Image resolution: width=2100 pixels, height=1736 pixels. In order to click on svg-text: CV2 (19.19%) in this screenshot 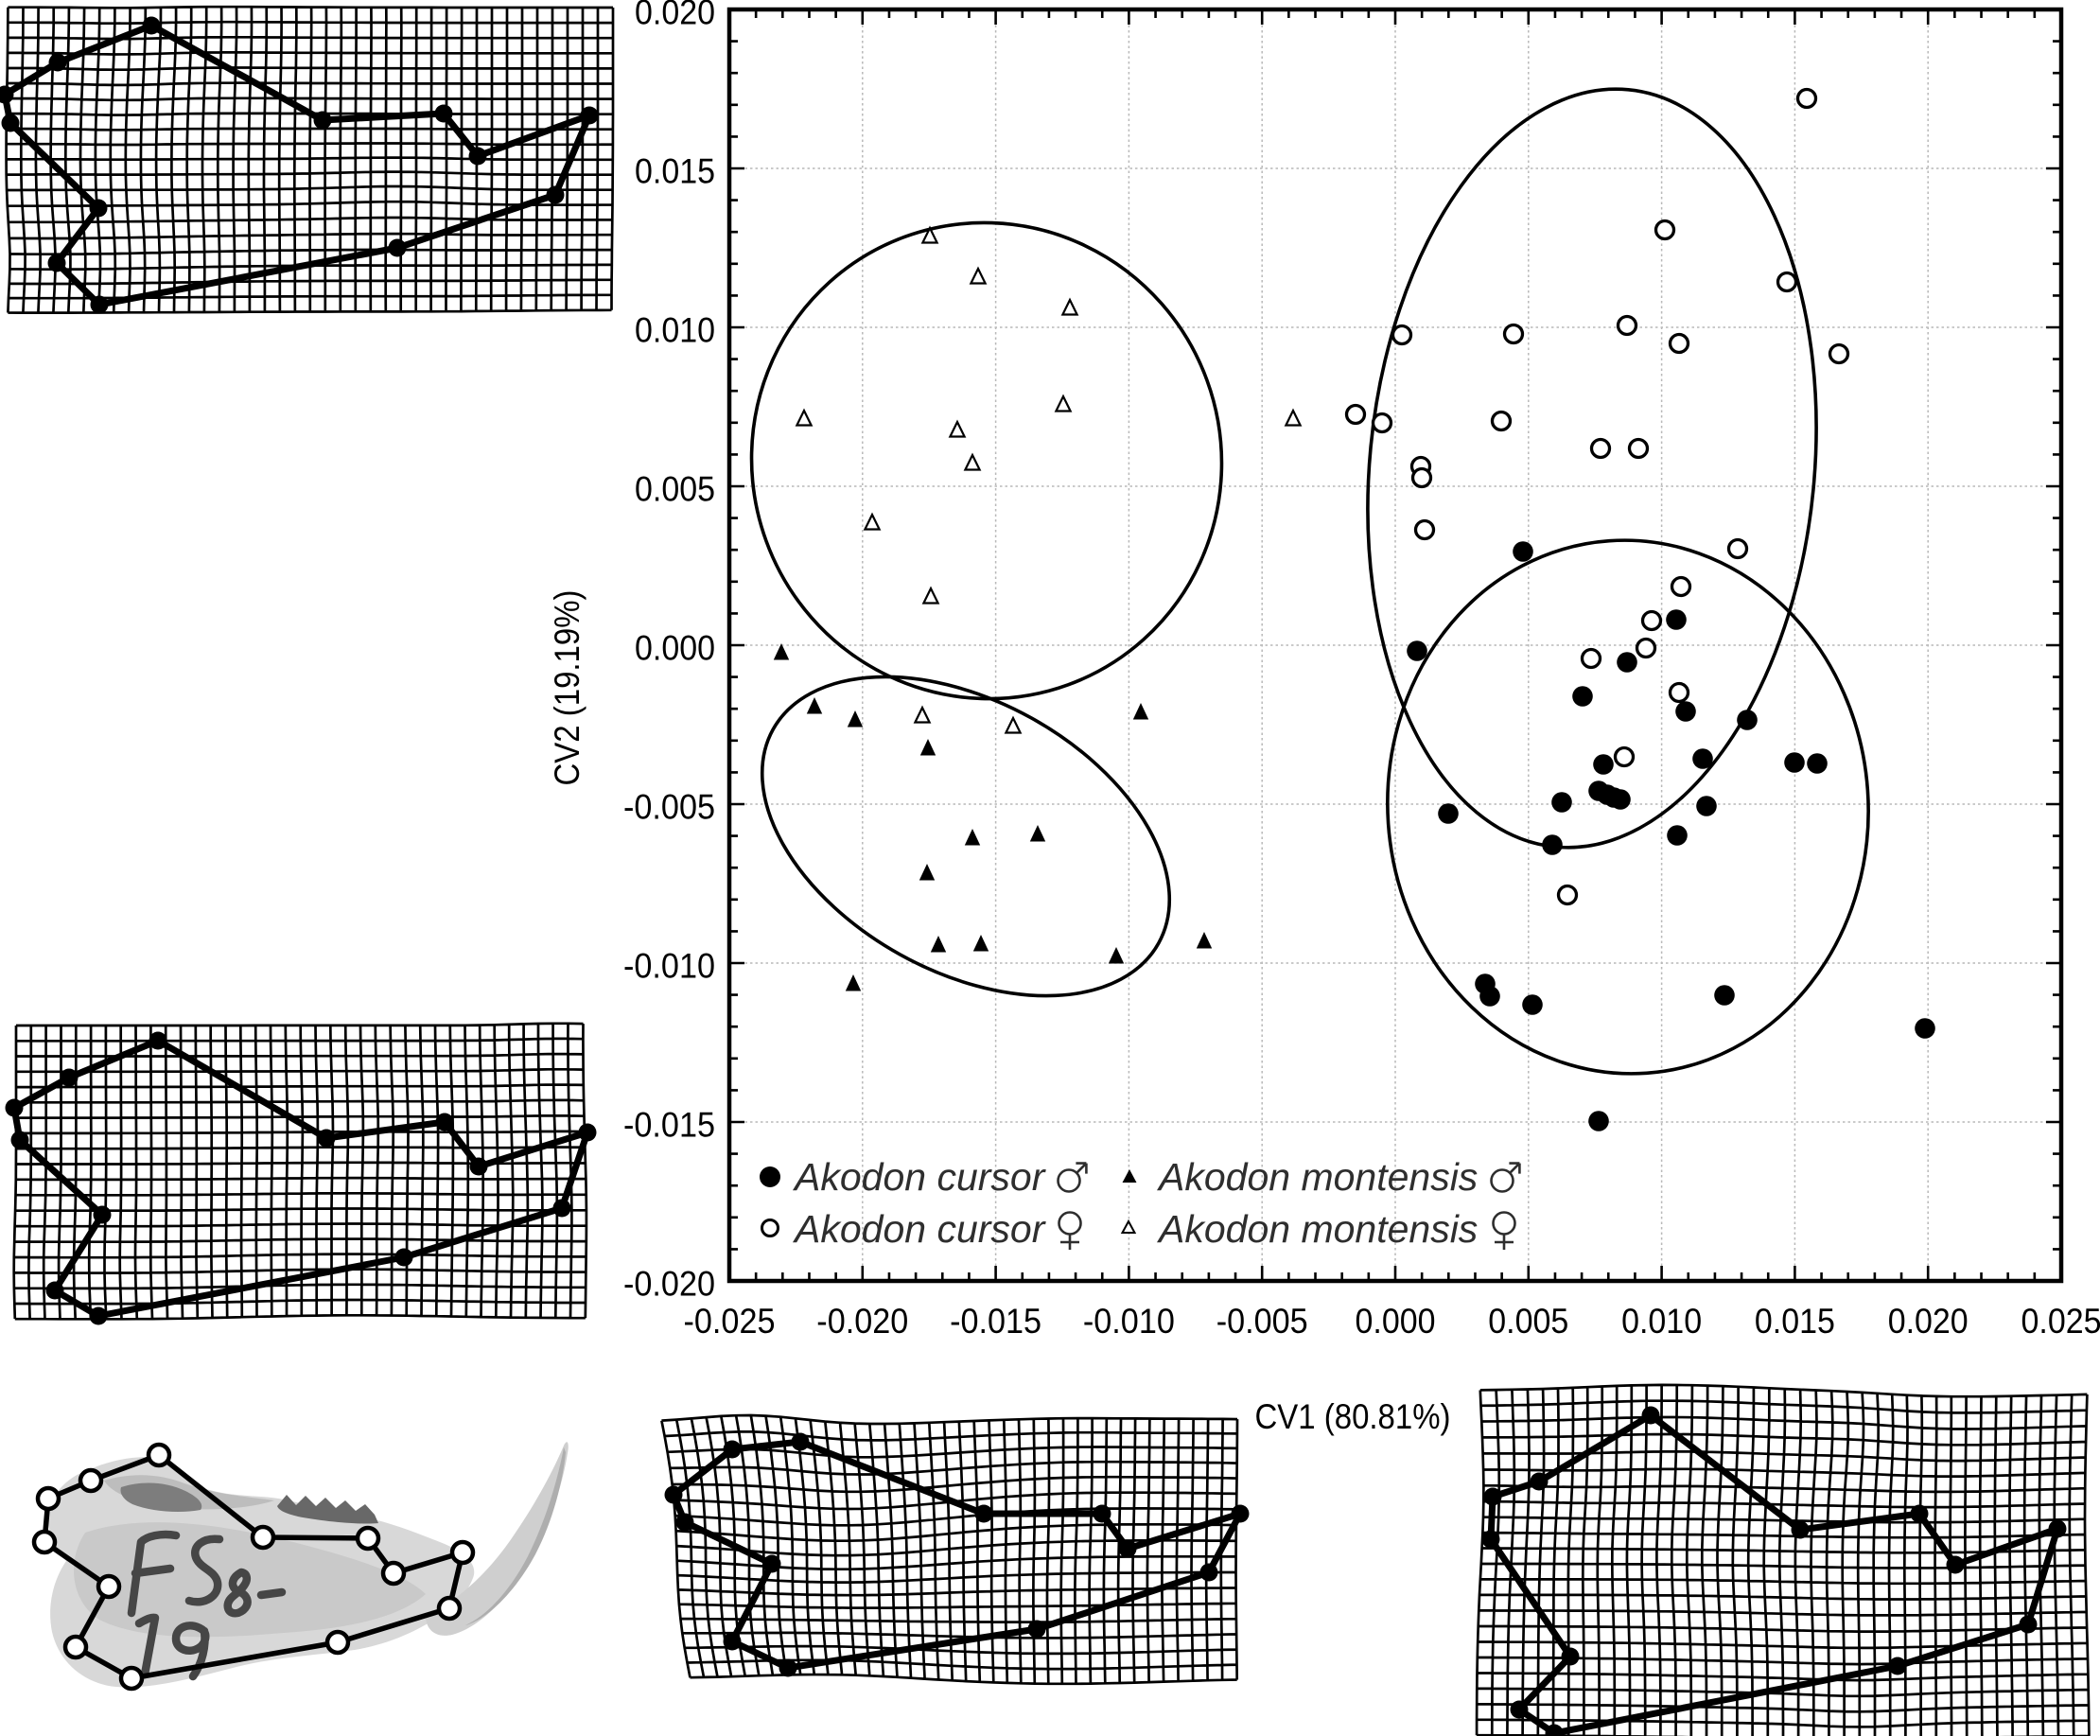, I will do `click(567, 688)`.